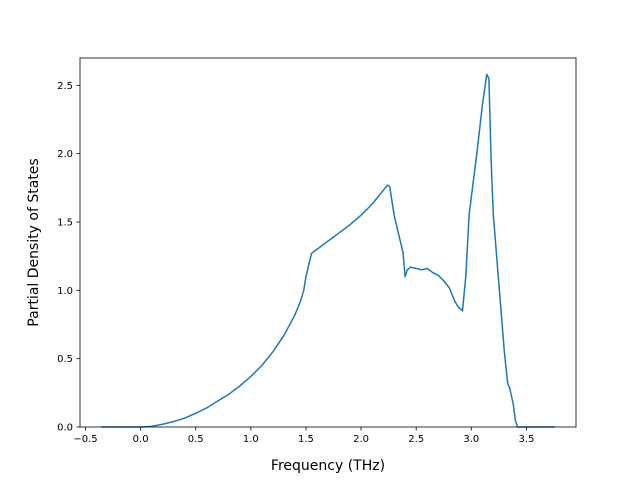  What do you see at coordinates (34, 242) in the screenshot?
I see `y-axis-label: Partial Density of States` at bounding box center [34, 242].